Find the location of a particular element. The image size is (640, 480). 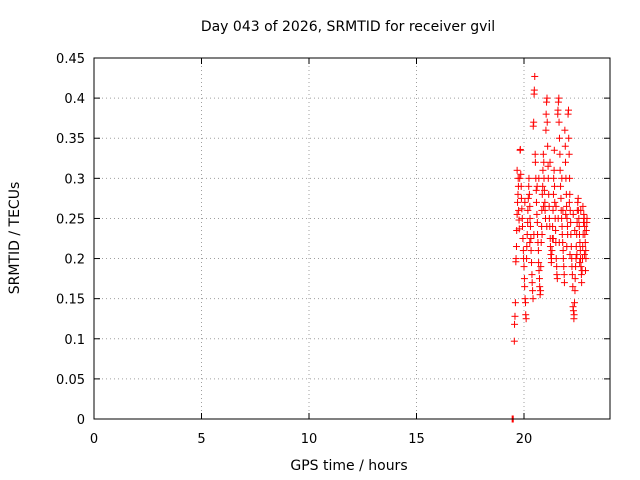

y-tick-label: 0.15 is located at coordinates (70, 300).